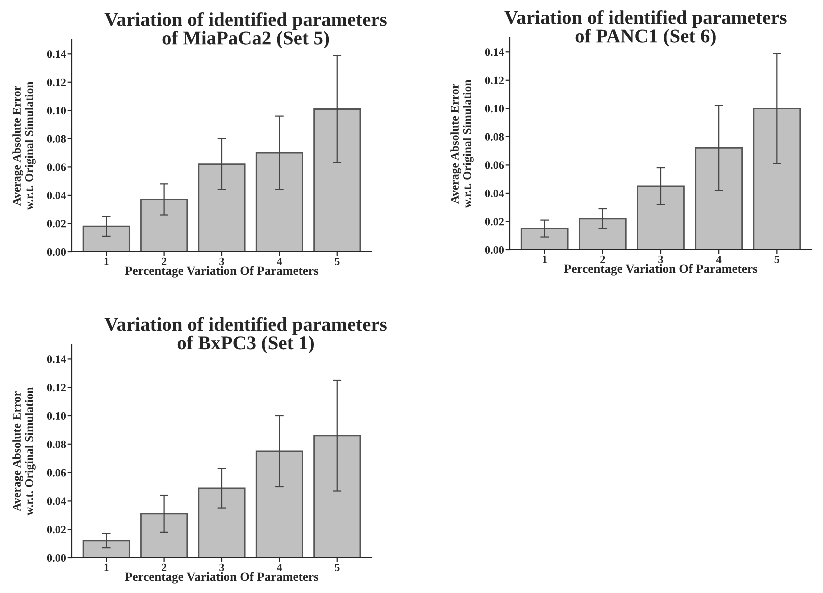 The height and width of the screenshot is (593, 823). I want to click on chart-title: Variation of identified parameters of MiaPaCa2 (Set 5), so click(245, 30).